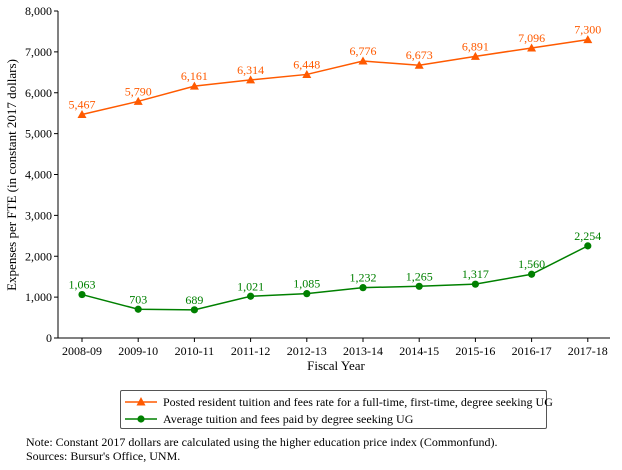 The image size is (622, 470). What do you see at coordinates (82, 351) in the screenshot?
I see `x-tick-label: 2008-09` at bounding box center [82, 351].